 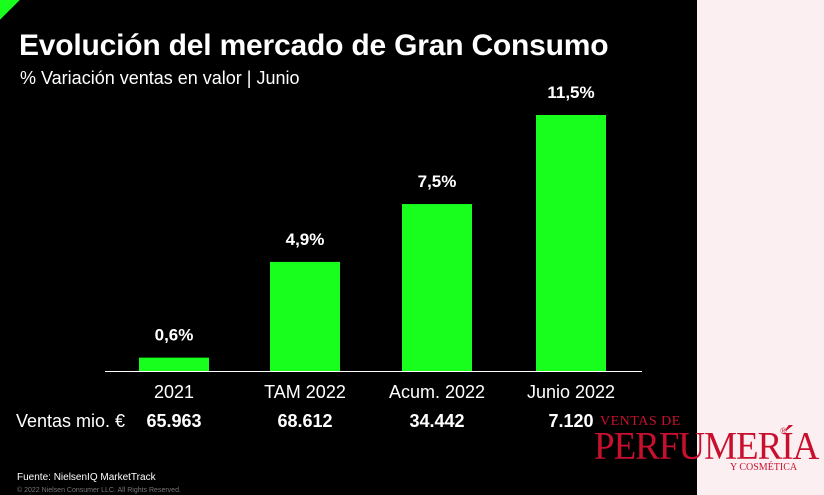 I want to click on chart-subtitle: % Variación ventas en valor | Junio, so click(x=160, y=78).